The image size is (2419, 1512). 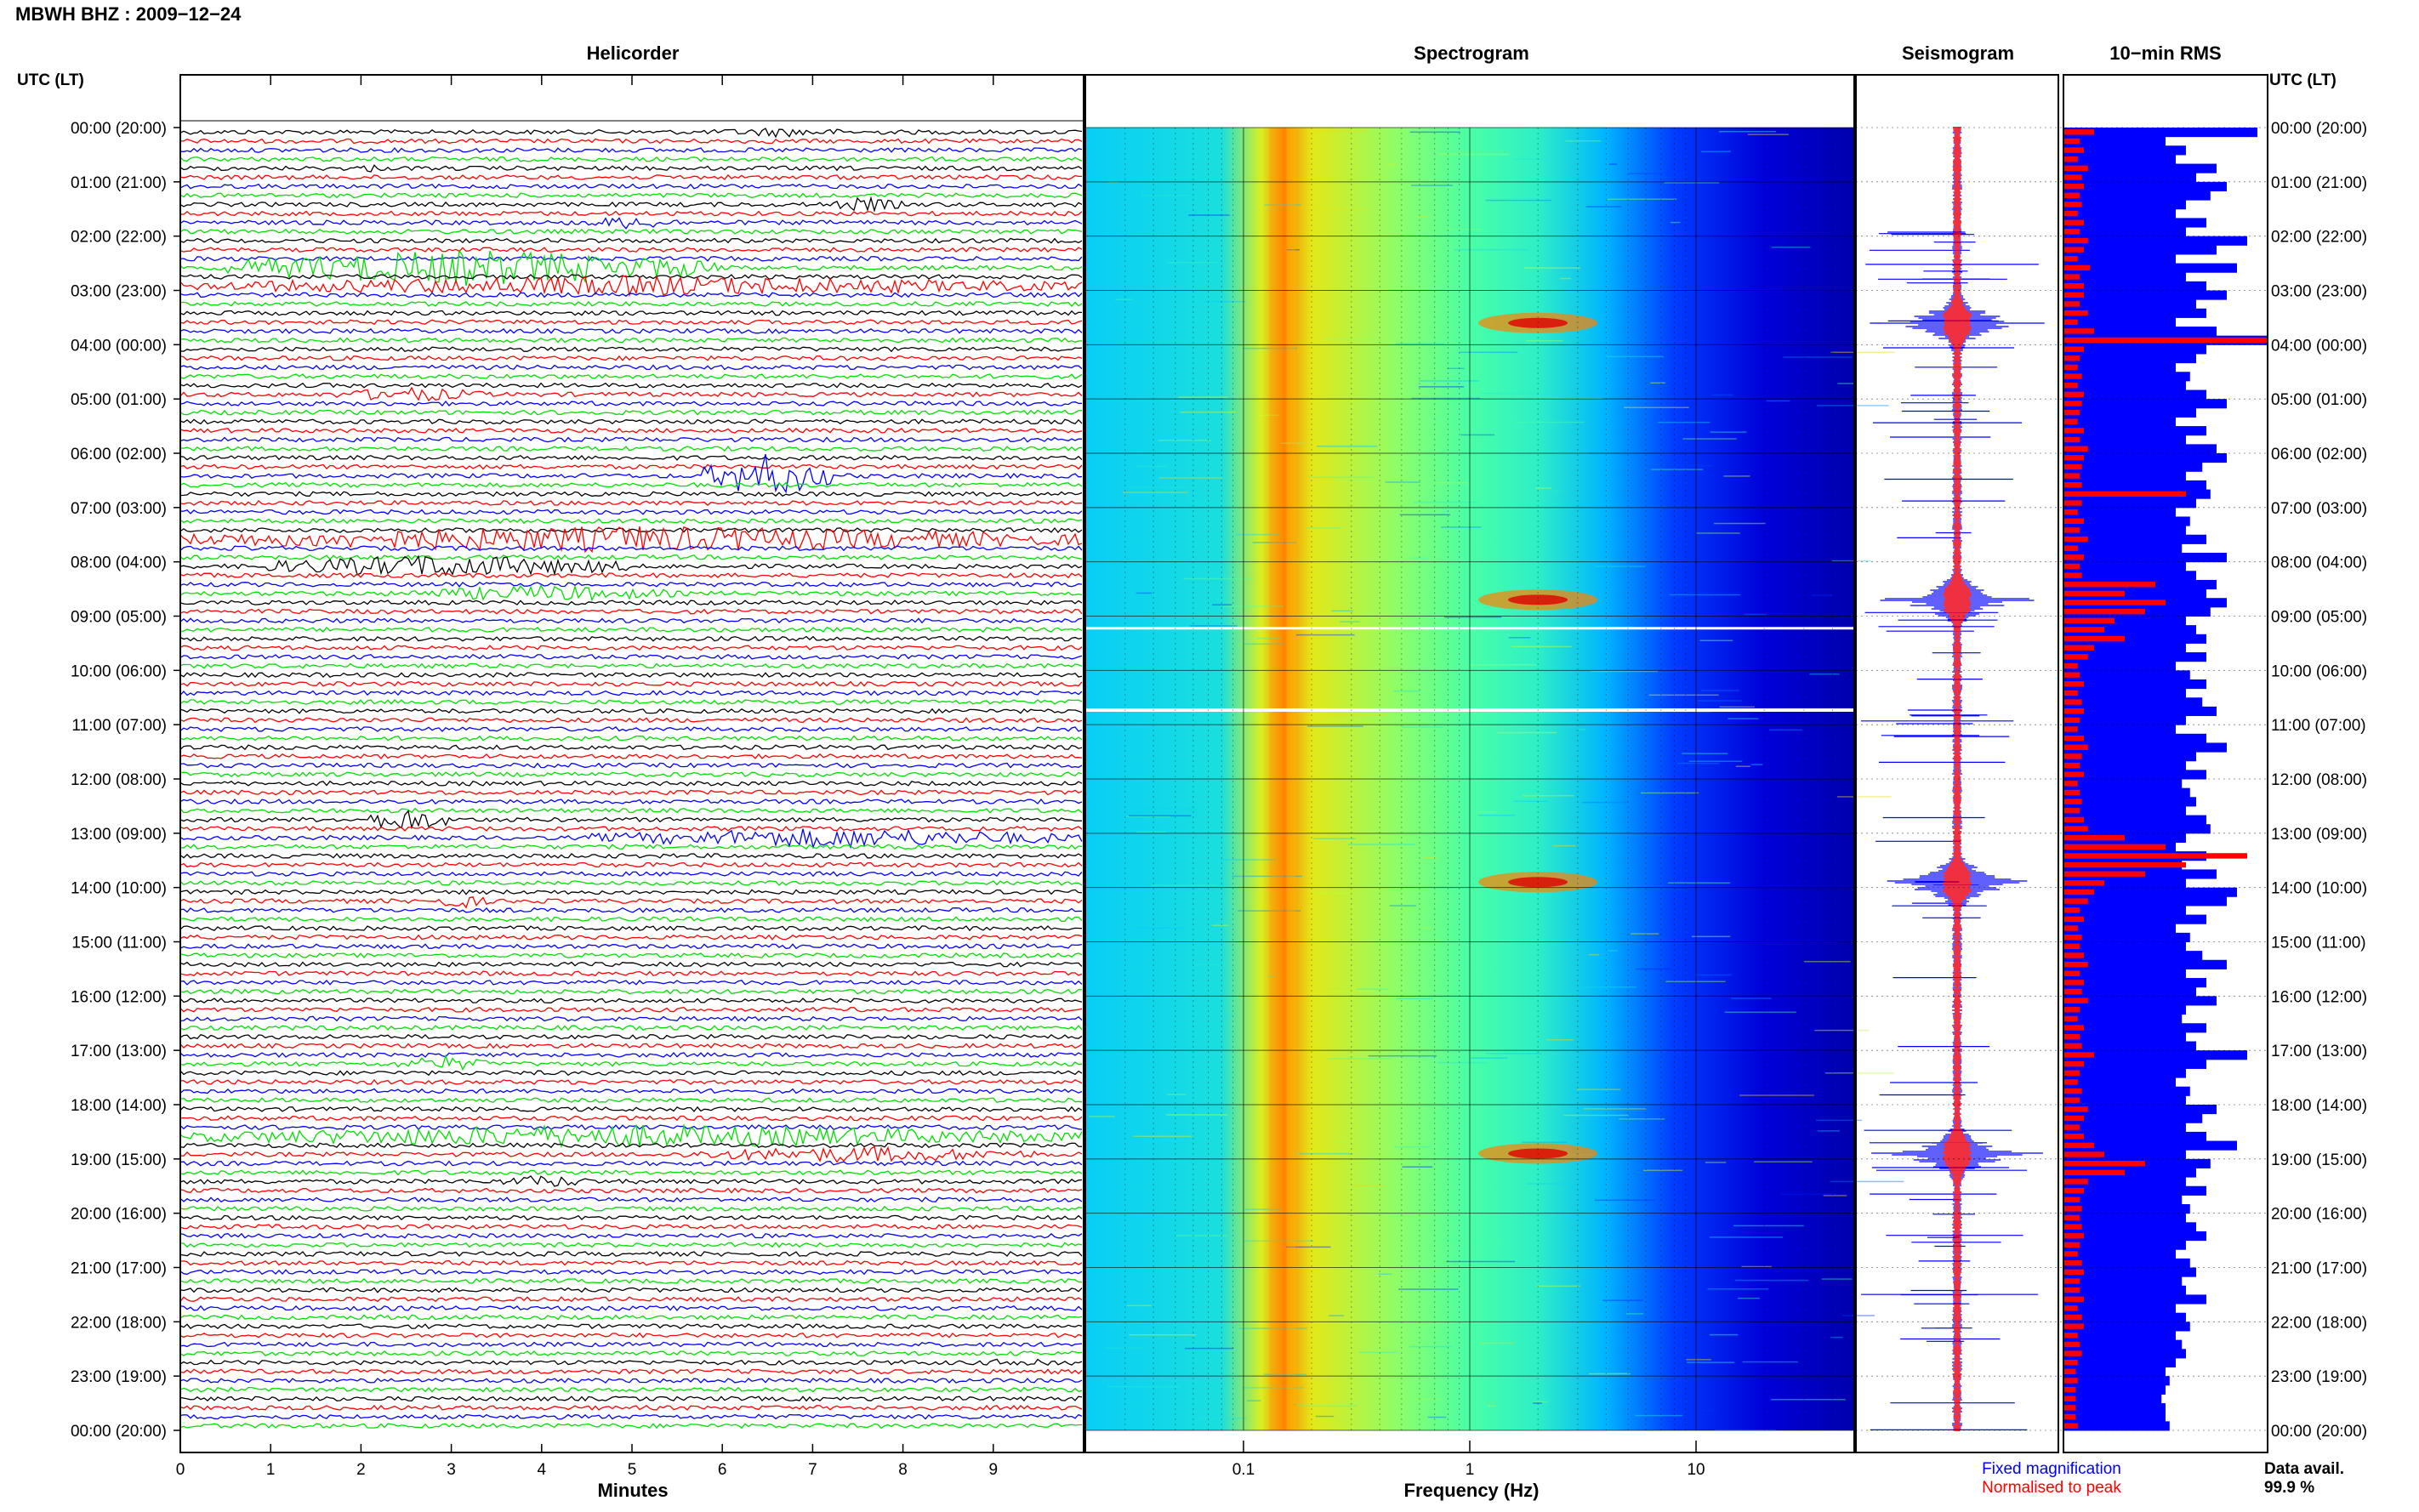 What do you see at coordinates (119, 454) in the screenshot?
I see `time-tick-label-left: 06:00 (02:00)` at bounding box center [119, 454].